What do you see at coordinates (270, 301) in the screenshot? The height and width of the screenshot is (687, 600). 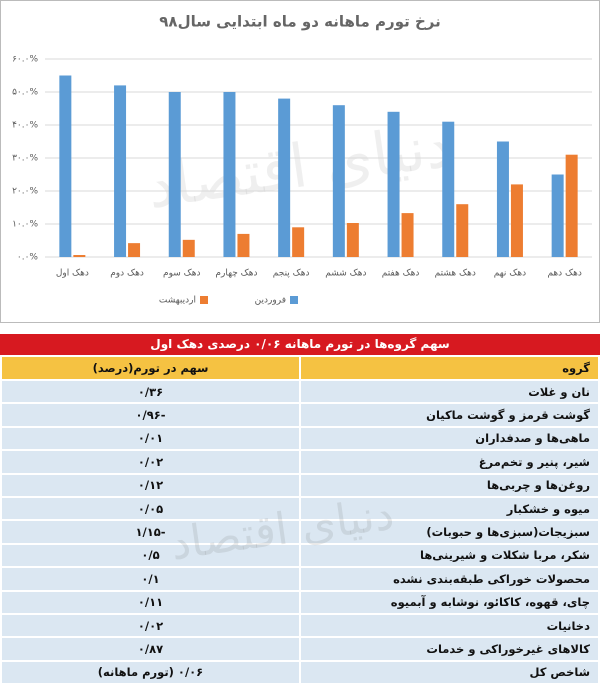 I see `legend-label: فروردین` at bounding box center [270, 301].